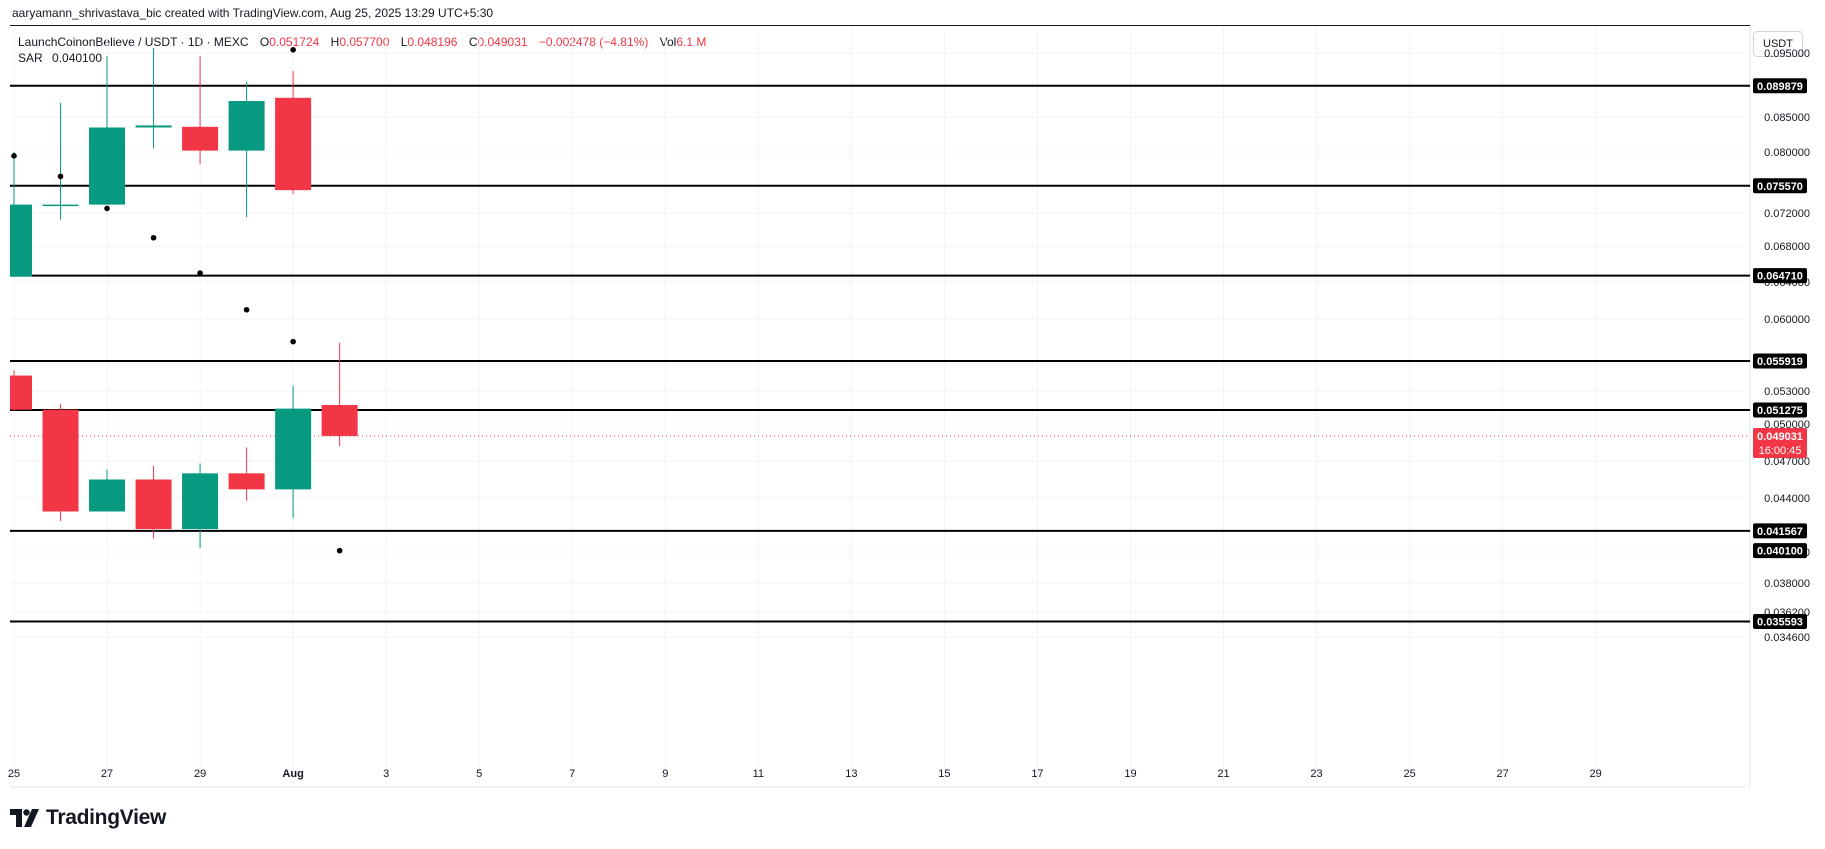 The image size is (1825, 849). Describe the element at coordinates (572, 774) in the screenshot. I see `x-tick-label: 7` at that location.